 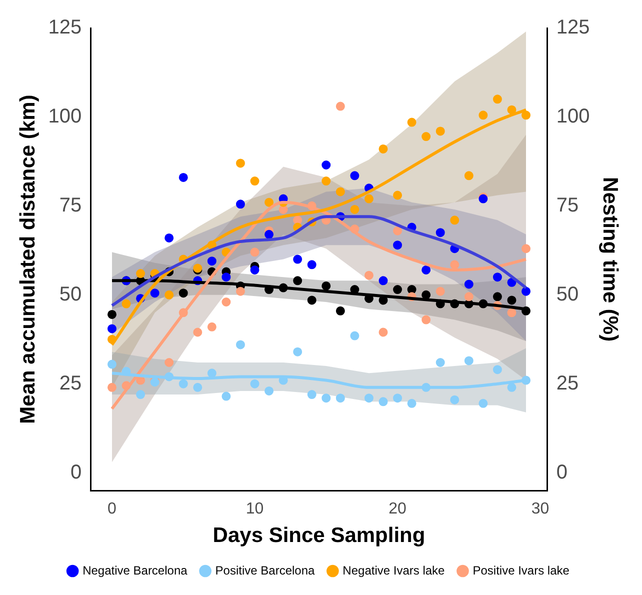 What do you see at coordinates (65, 116) in the screenshot?
I see `y-tick-label: 100` at bounding box center [65, 116].